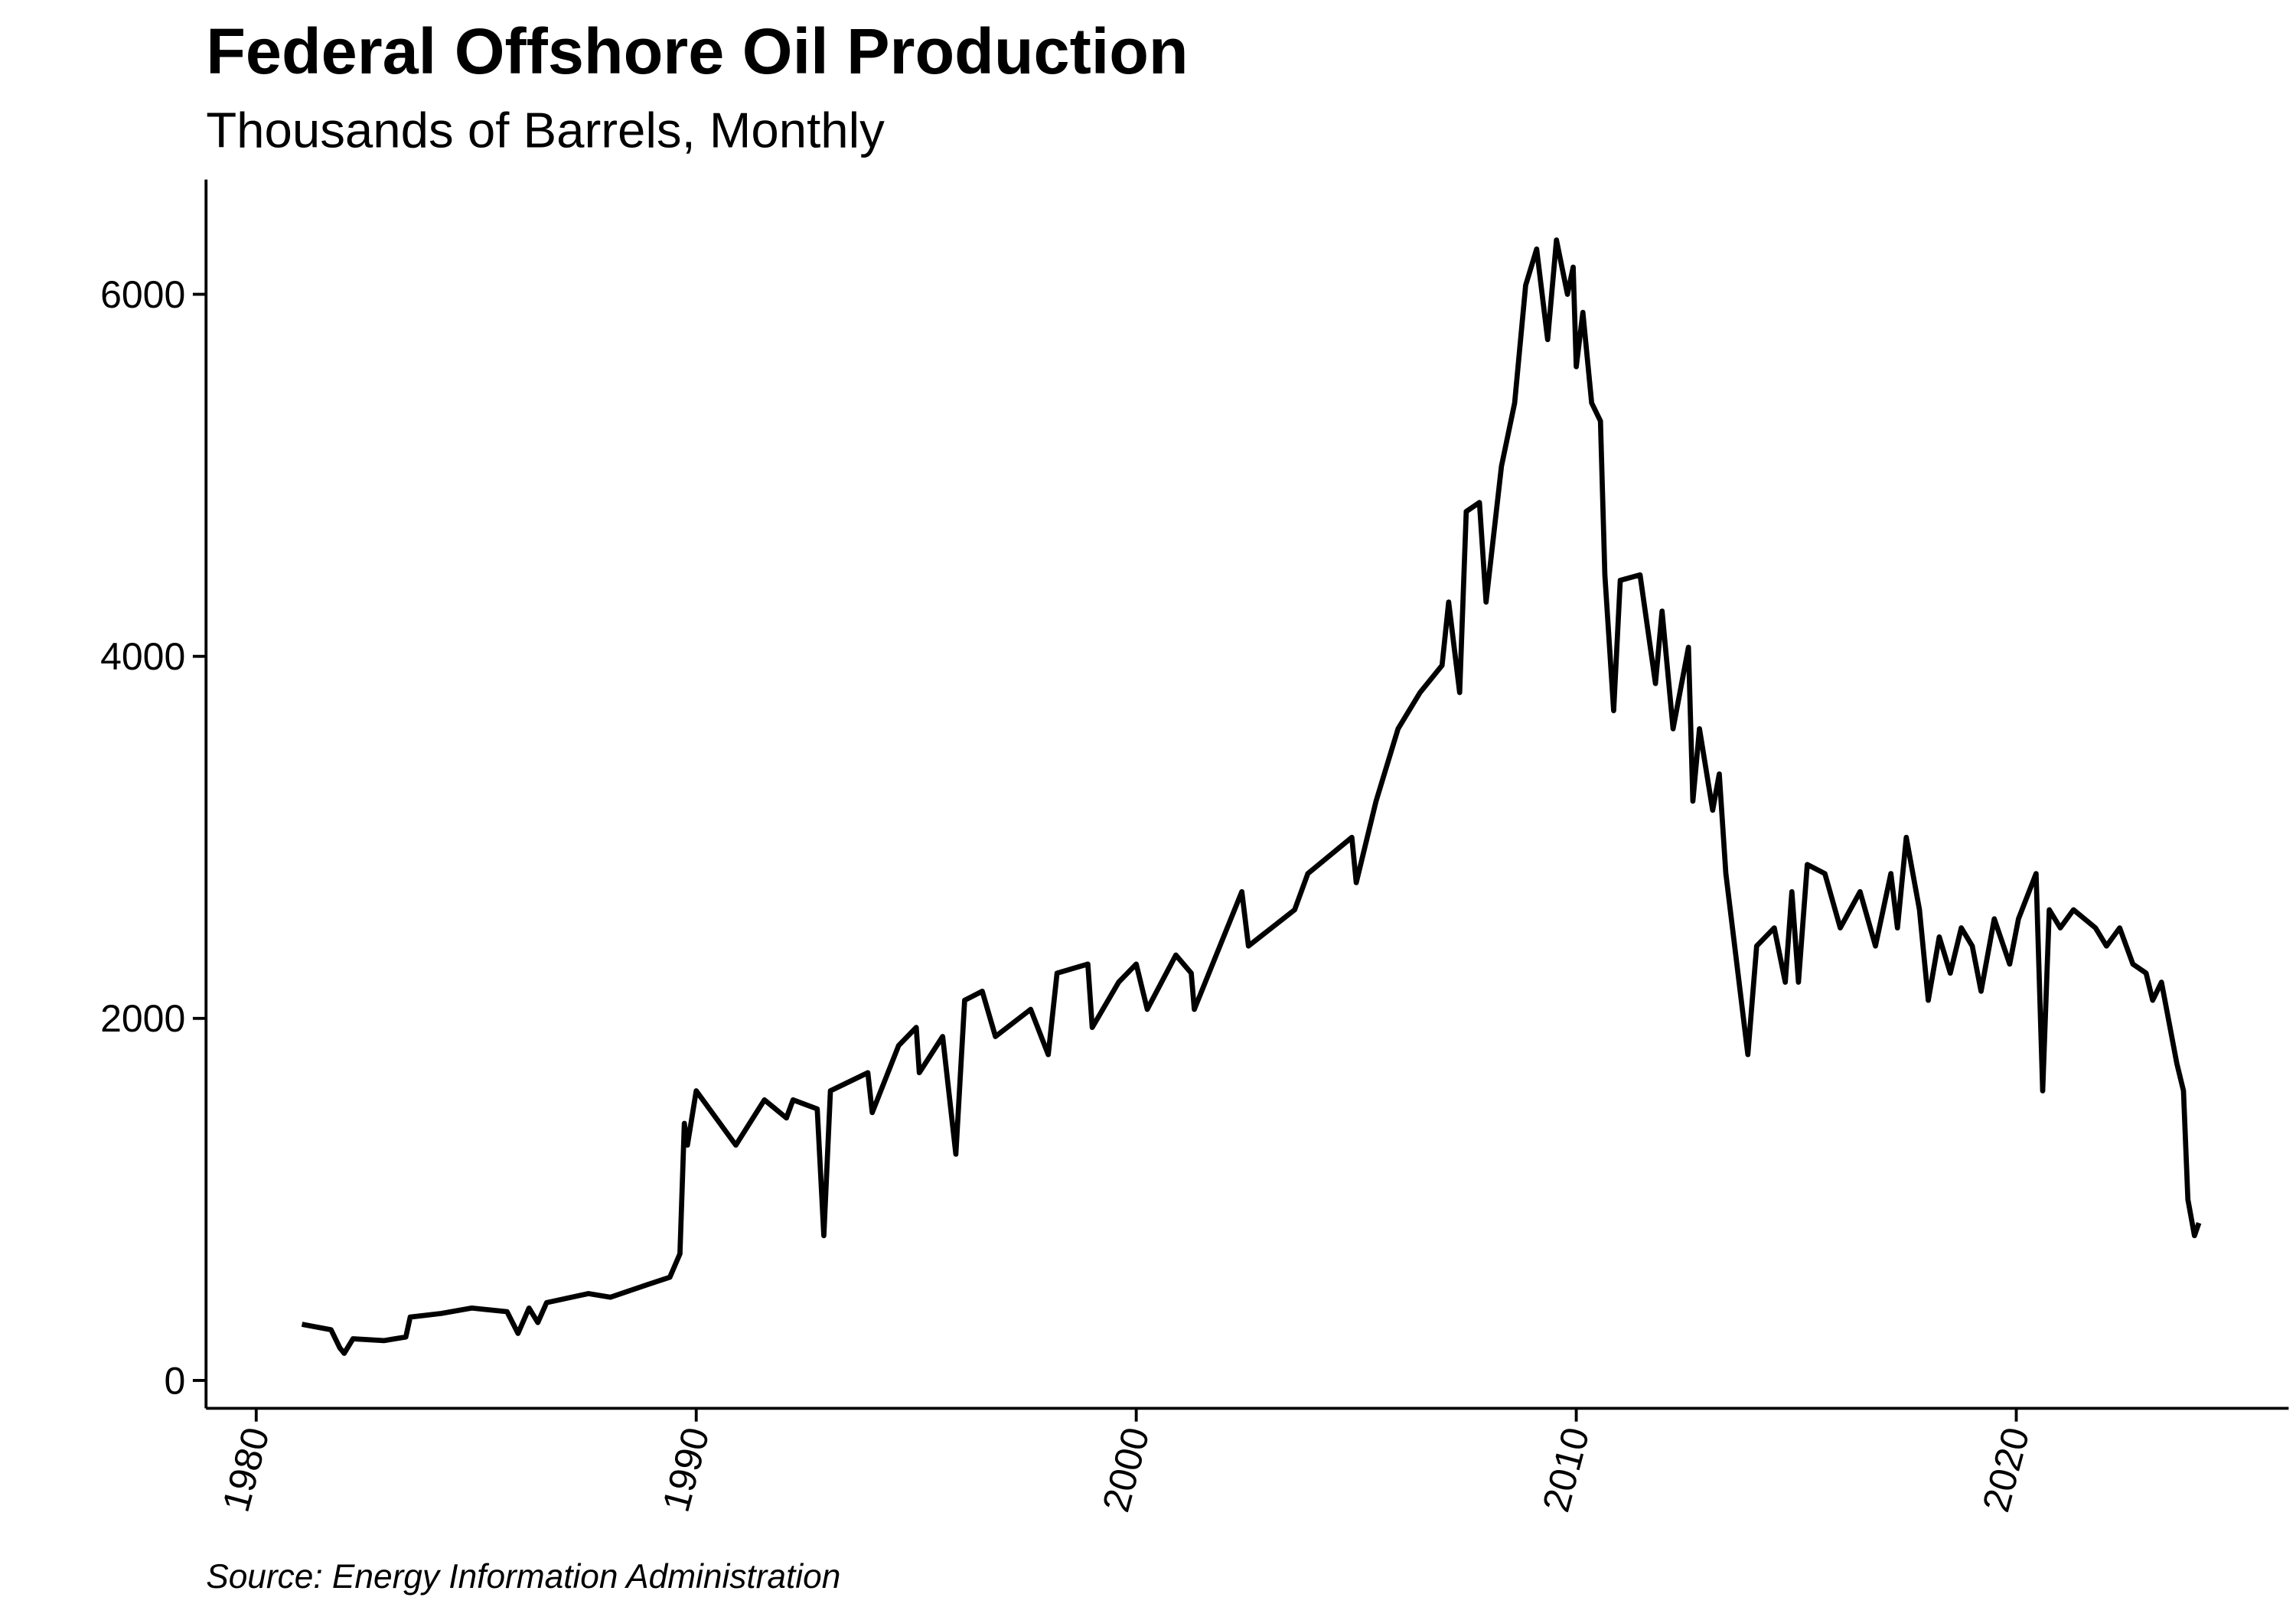  I want to click on y-tick-label: 0, so click(174, 1380).